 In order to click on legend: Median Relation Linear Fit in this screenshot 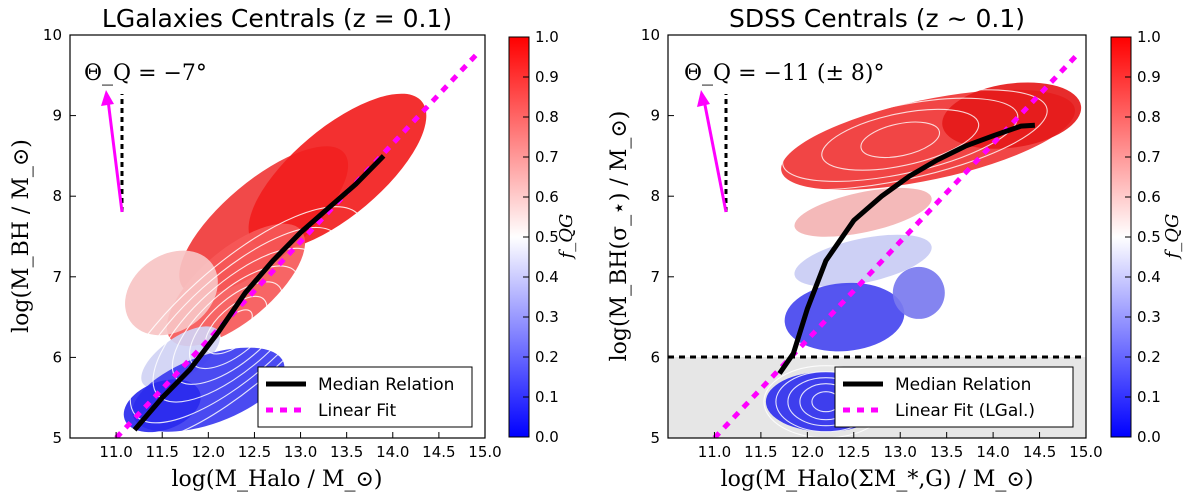, I will do `click(365, 397)`.